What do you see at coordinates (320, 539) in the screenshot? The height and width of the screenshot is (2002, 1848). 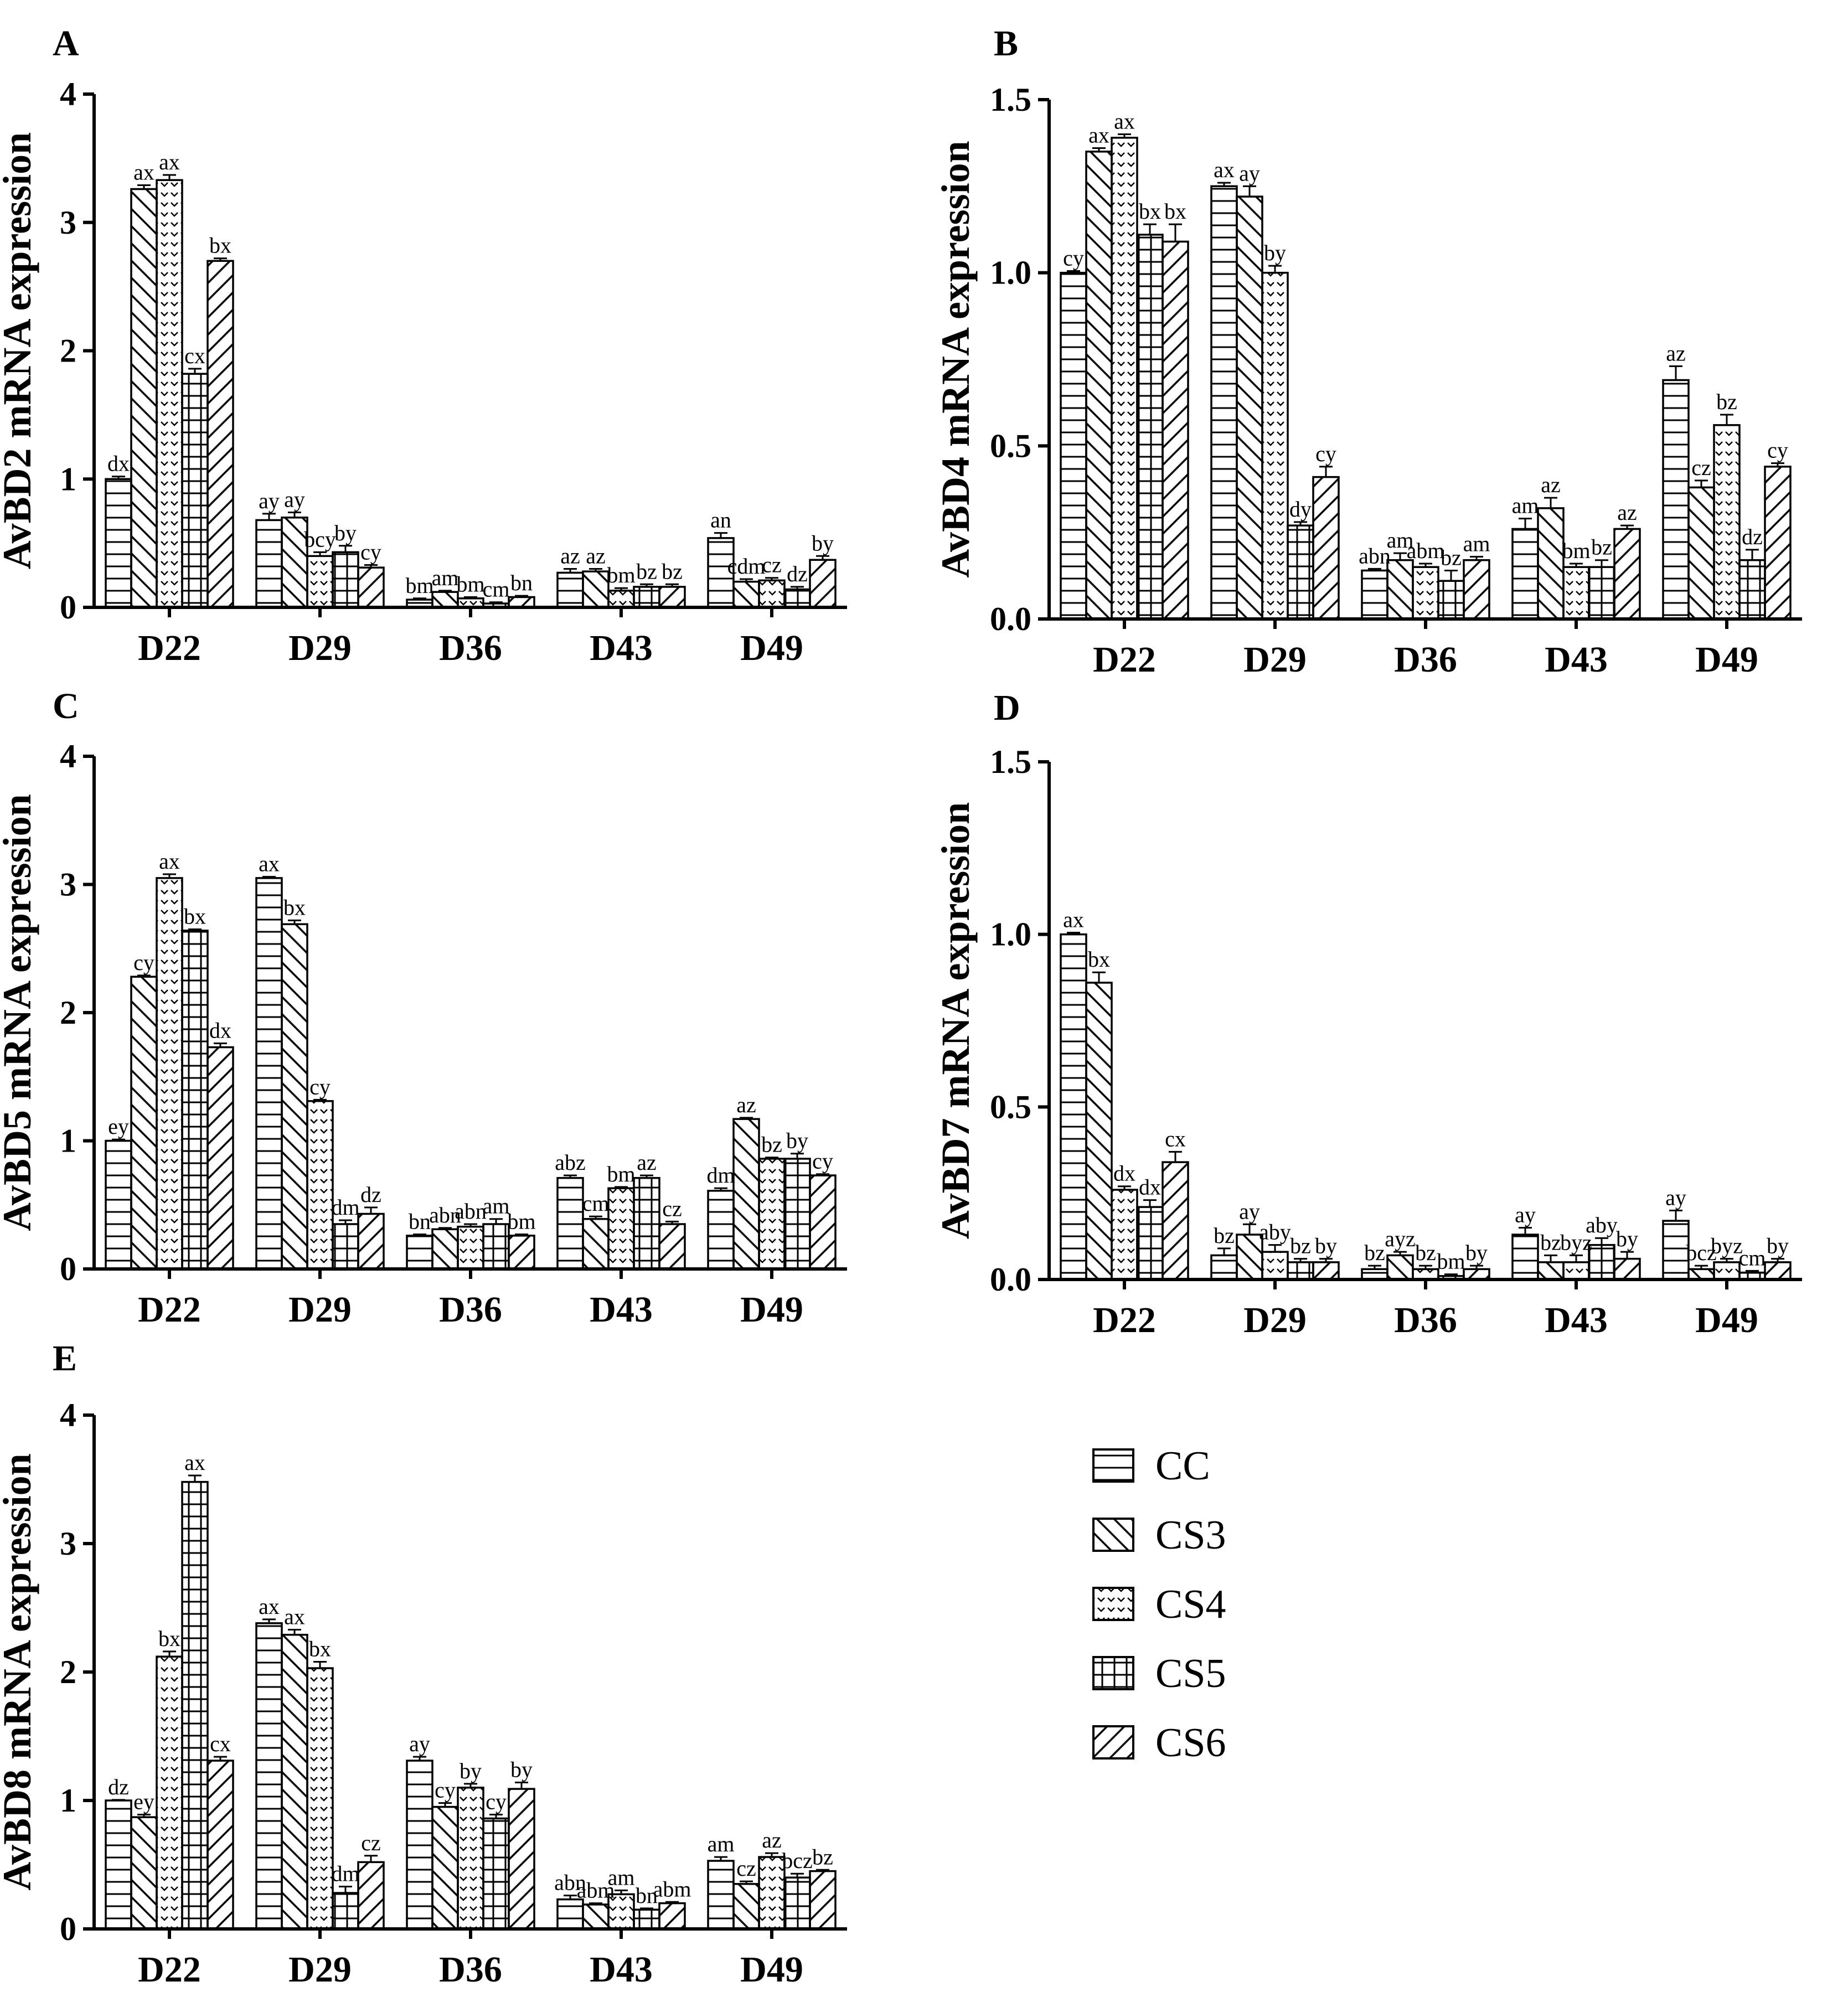 I see `significance-label-a: bcy` at bounding box center [320, 539].